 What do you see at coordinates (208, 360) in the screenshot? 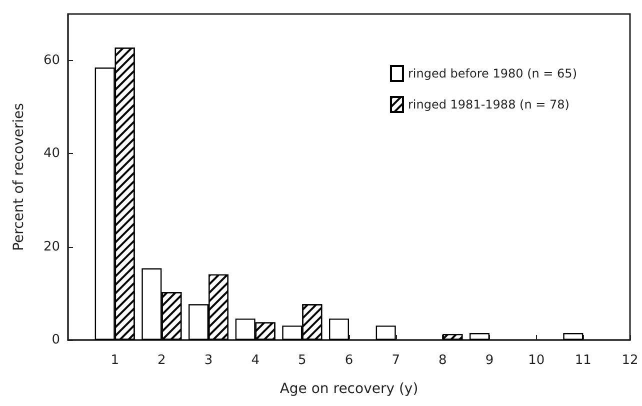
I see `x-tick-label: 3` at bounding box center [208, 360].